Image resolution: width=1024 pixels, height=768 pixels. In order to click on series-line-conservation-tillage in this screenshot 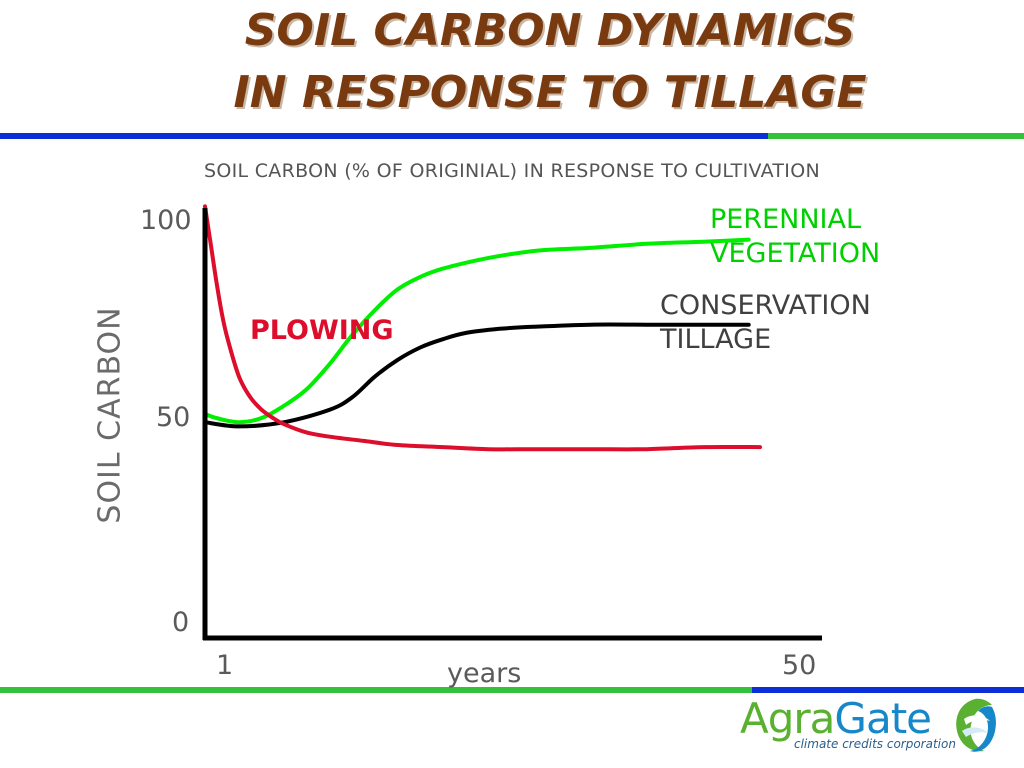, I will do `click(477, 375)`.